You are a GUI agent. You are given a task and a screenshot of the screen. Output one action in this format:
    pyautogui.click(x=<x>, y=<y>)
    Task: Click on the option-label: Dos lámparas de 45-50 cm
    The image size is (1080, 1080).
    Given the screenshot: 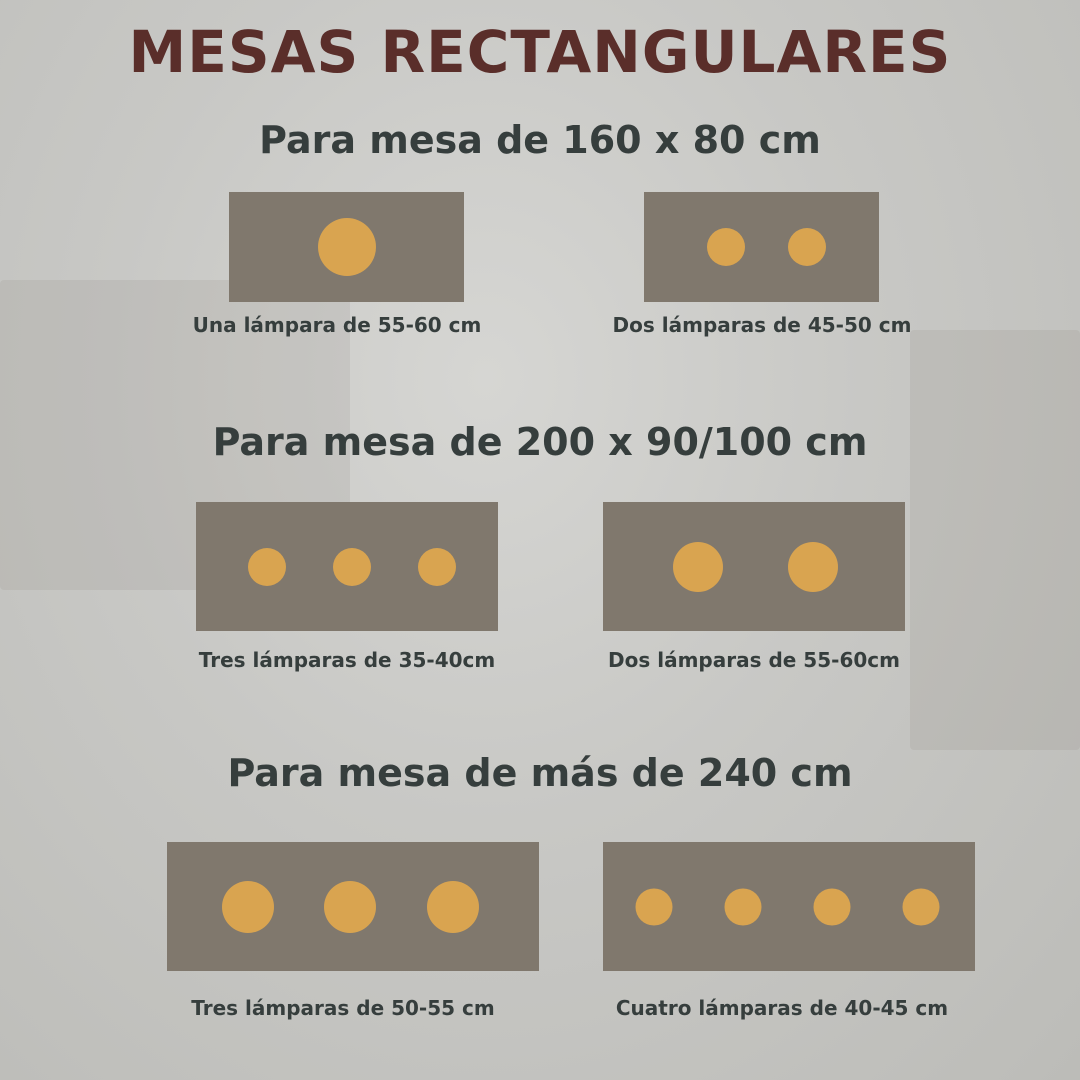 What is the action you would take?
    pyautogui.click(x=762, y=325)
    